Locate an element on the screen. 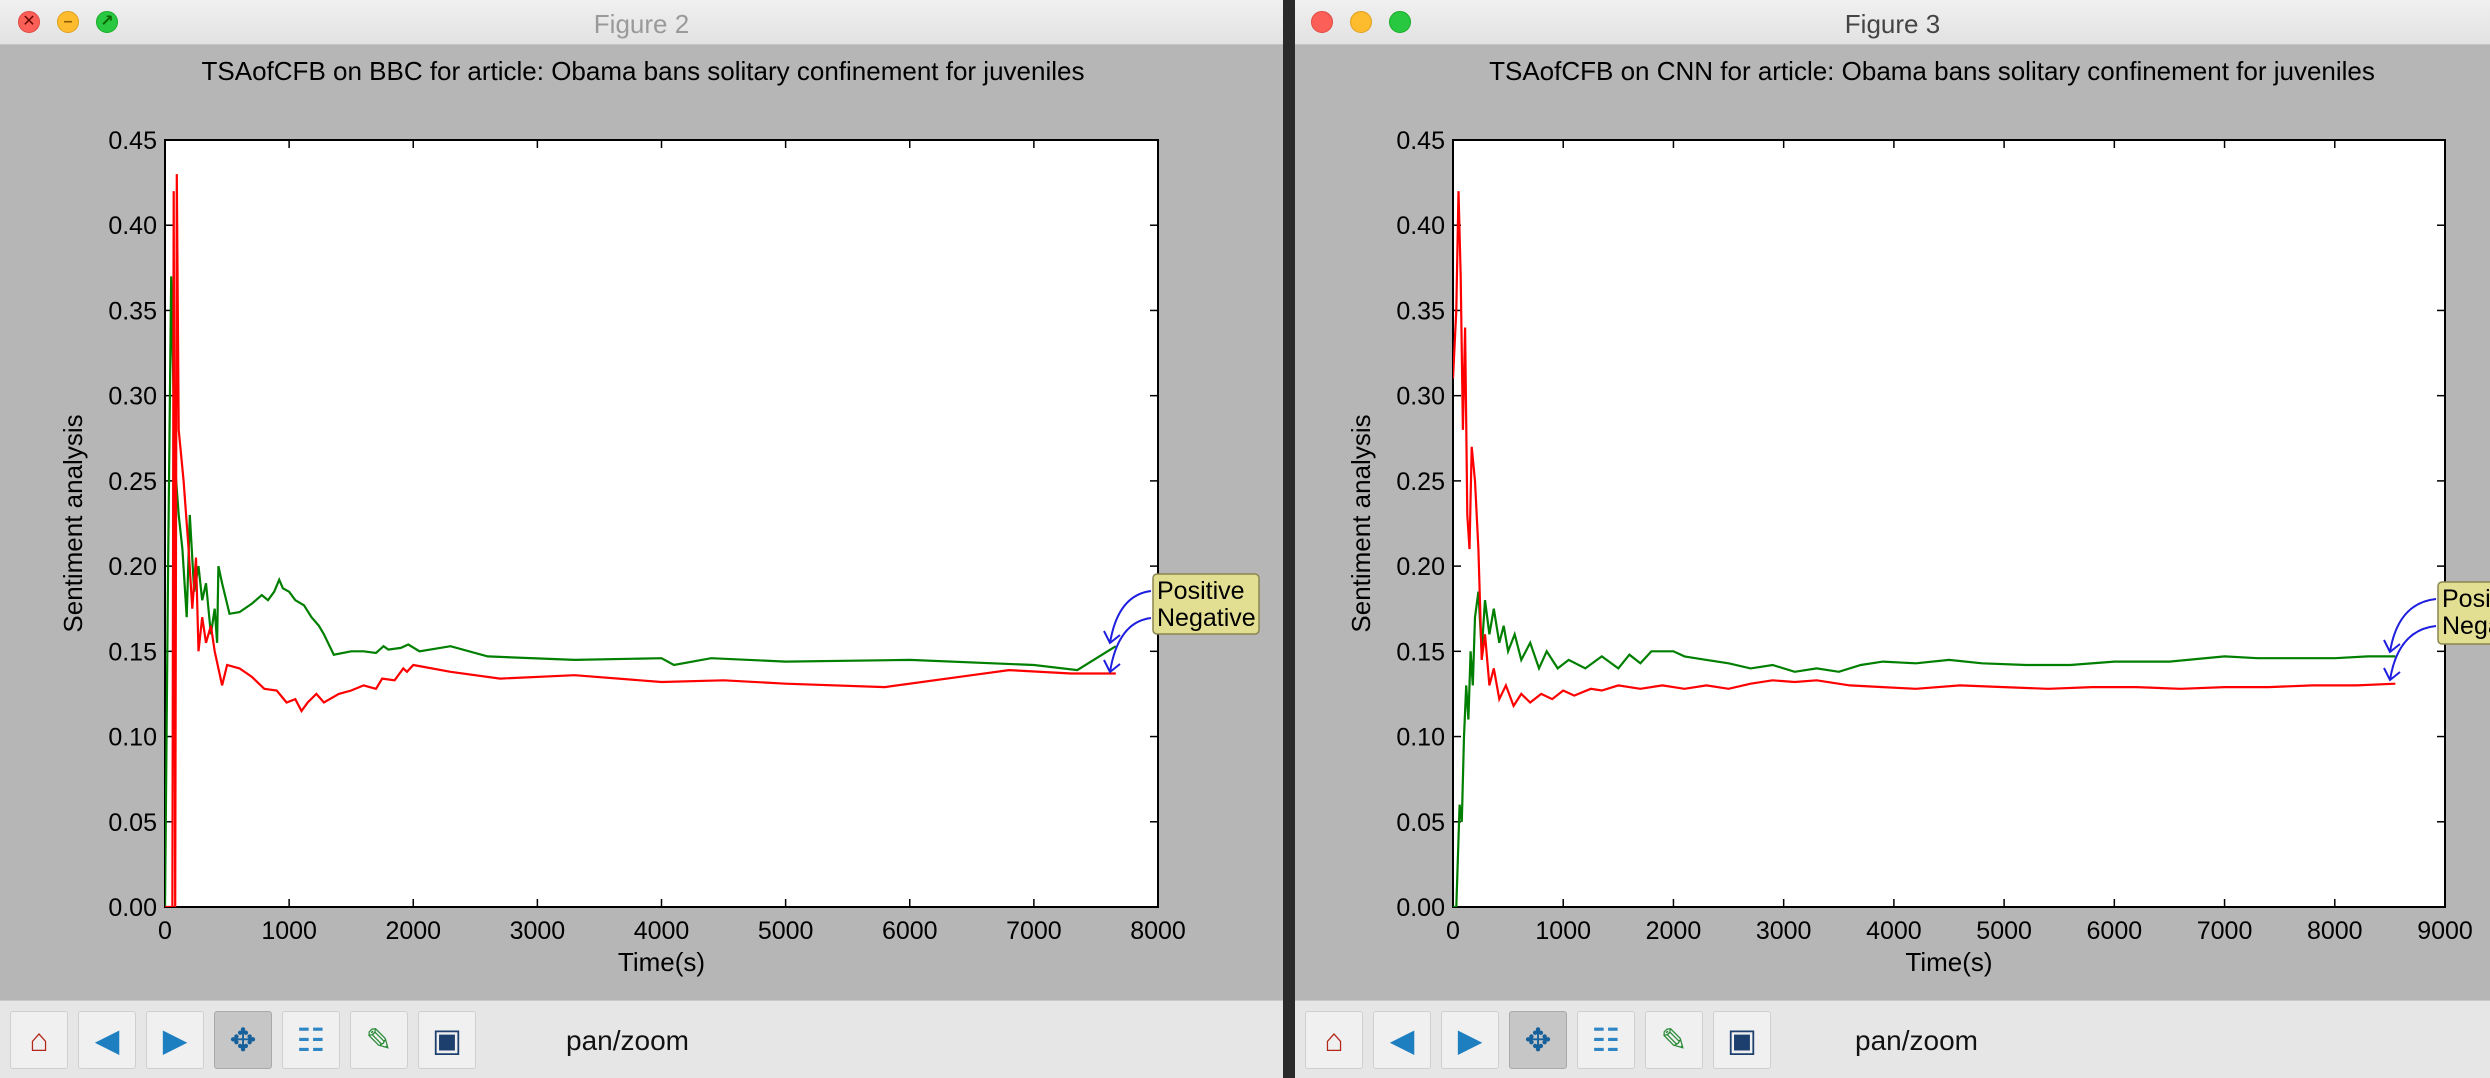 This screenshot has width=2490, height=1078. annotation-label: Nega is located at coordinates (2466, 626).